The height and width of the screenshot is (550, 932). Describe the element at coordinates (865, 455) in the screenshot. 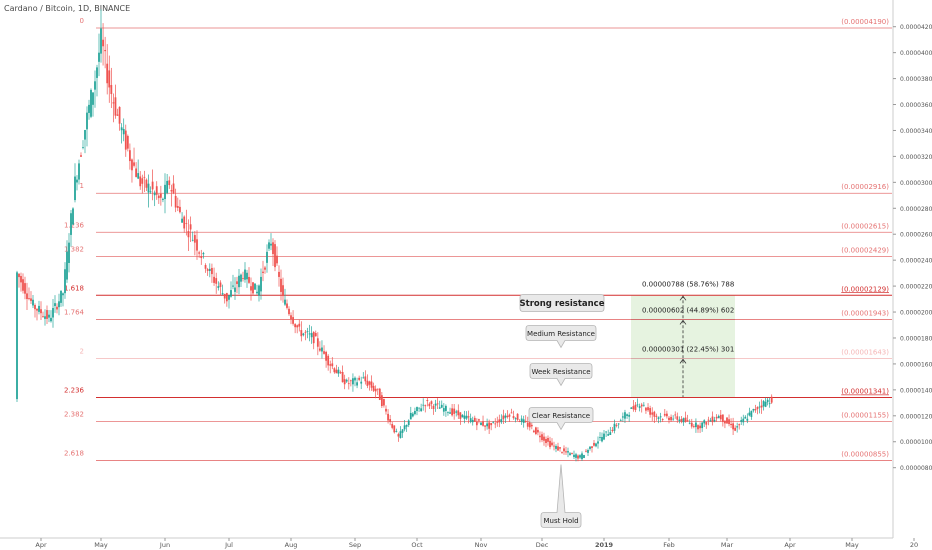

I see `fib-price-label: (0.00000855)` at that location.